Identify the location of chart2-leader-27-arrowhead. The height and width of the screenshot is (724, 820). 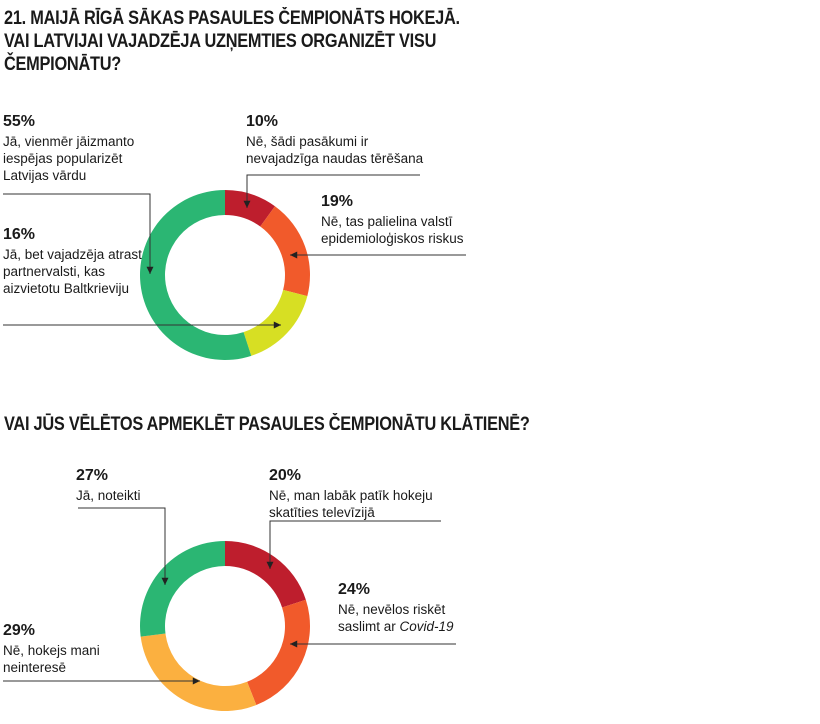
(165, 581).